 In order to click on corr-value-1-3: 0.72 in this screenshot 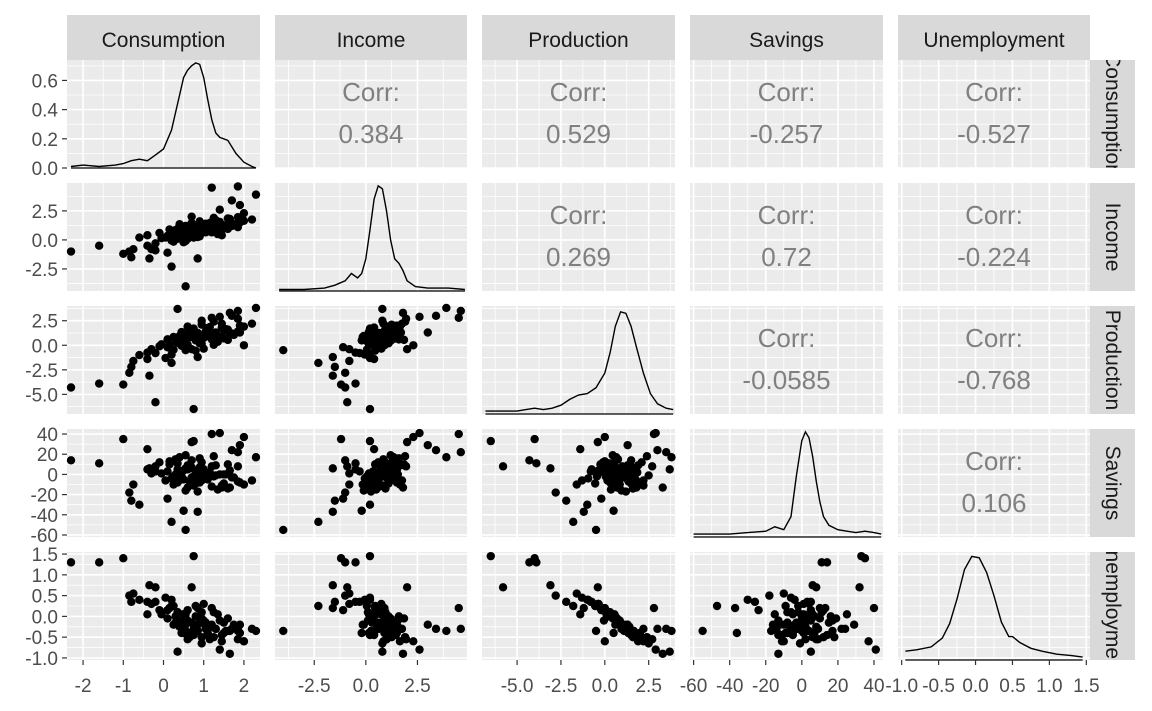, I will do `click(786, 257)`.